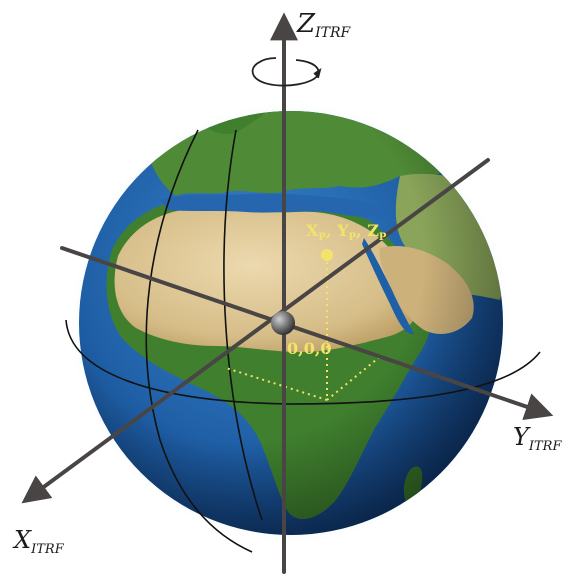 The height and width of the screenshot is (585, 565). I want to click on equator-line, so click(303, 362).